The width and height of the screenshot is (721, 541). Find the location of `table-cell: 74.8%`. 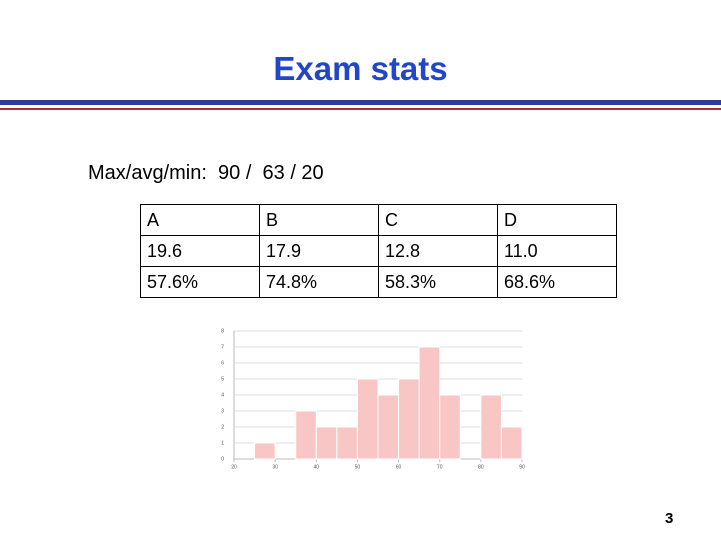

table-cell: 74.8% is located at coordinates (319, 282).